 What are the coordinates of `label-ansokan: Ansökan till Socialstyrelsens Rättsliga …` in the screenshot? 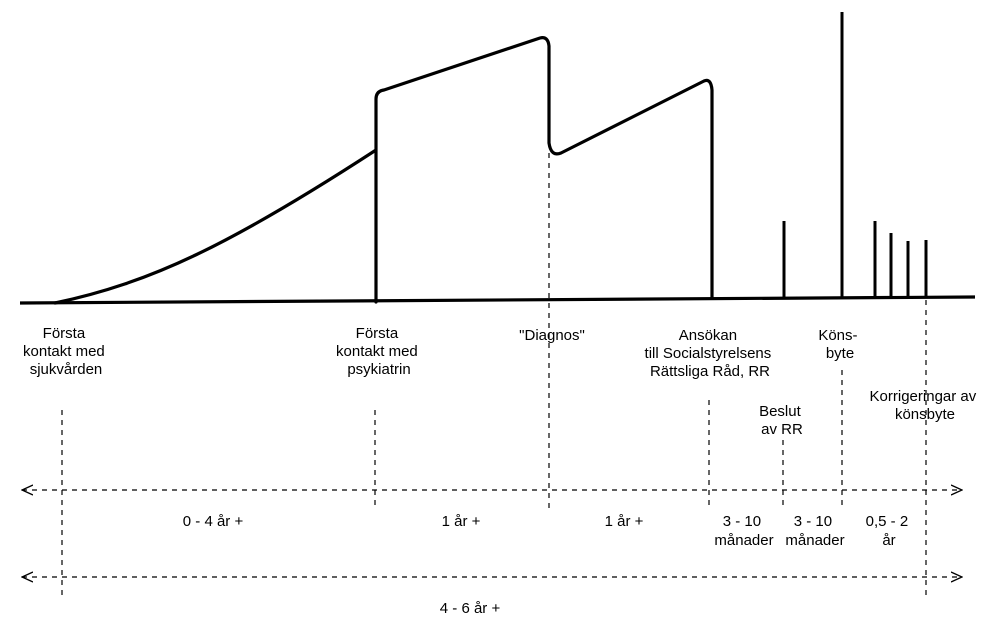 It's located at (710, 353).